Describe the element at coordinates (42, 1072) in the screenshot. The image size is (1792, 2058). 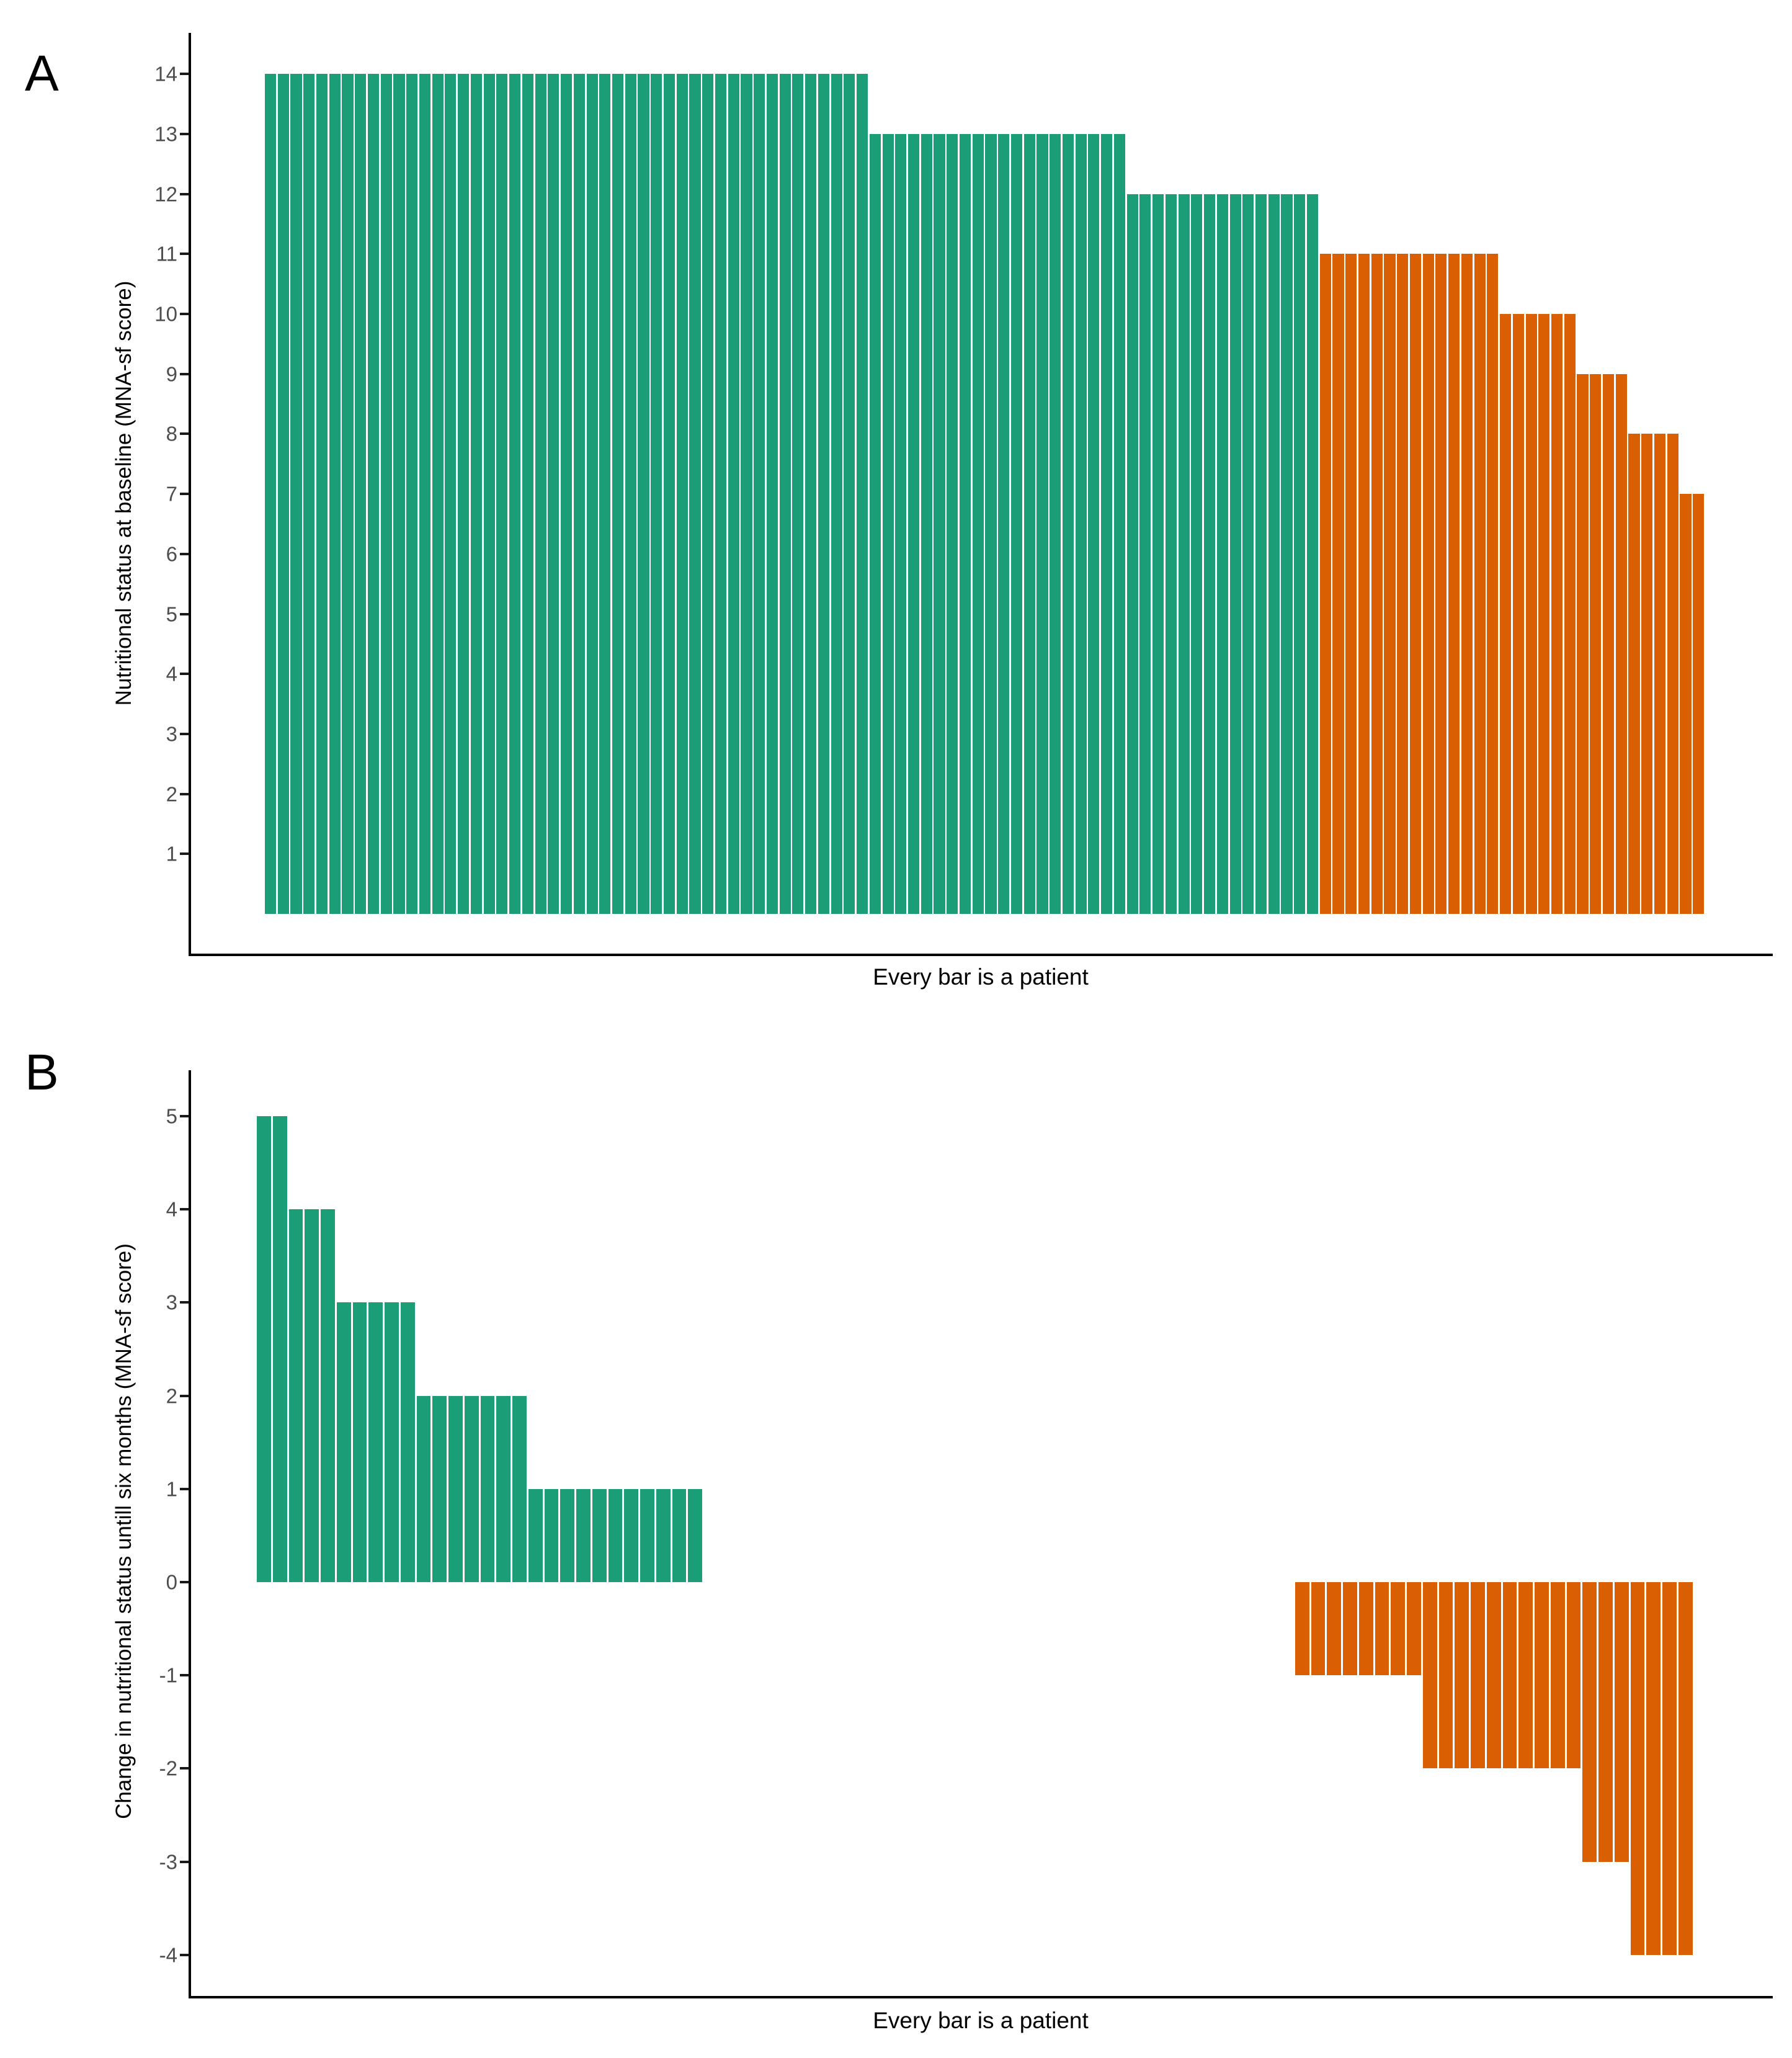
I see `panel-b-letter: B` at that location.